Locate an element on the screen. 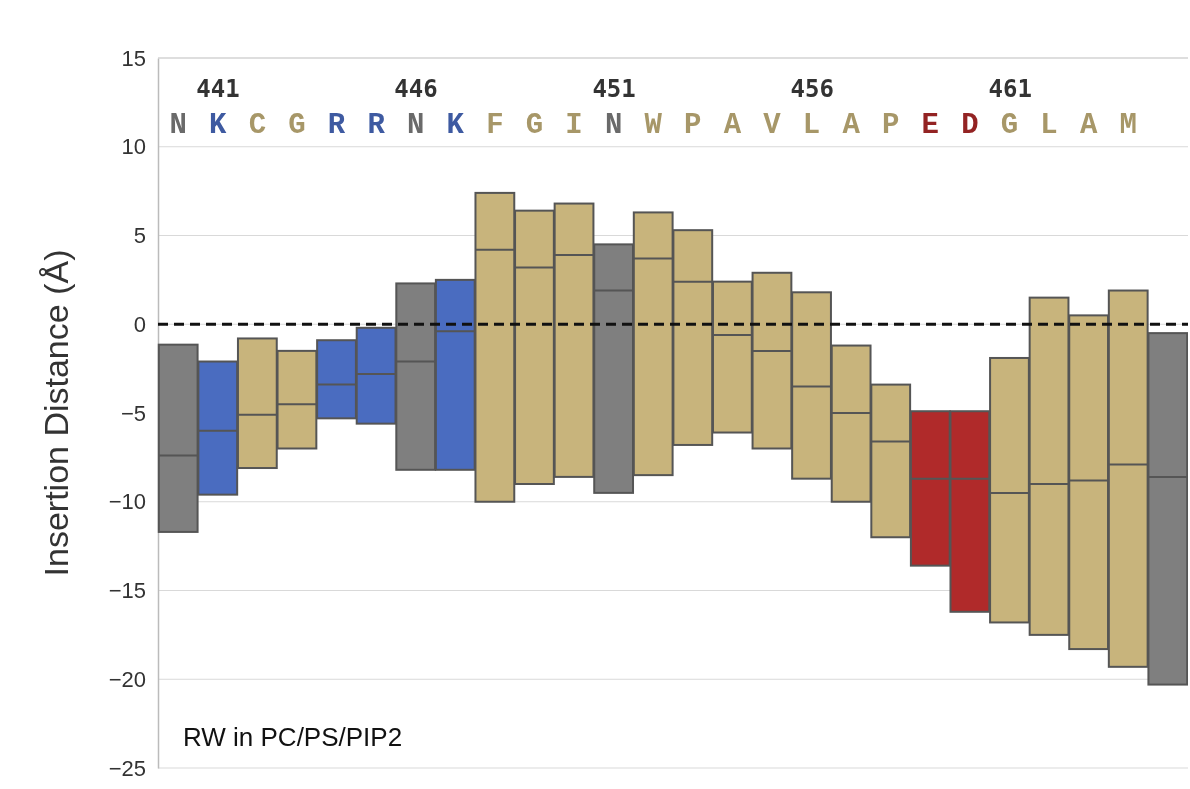  y-tick-label: −15 is located at coordinates (127, 591).